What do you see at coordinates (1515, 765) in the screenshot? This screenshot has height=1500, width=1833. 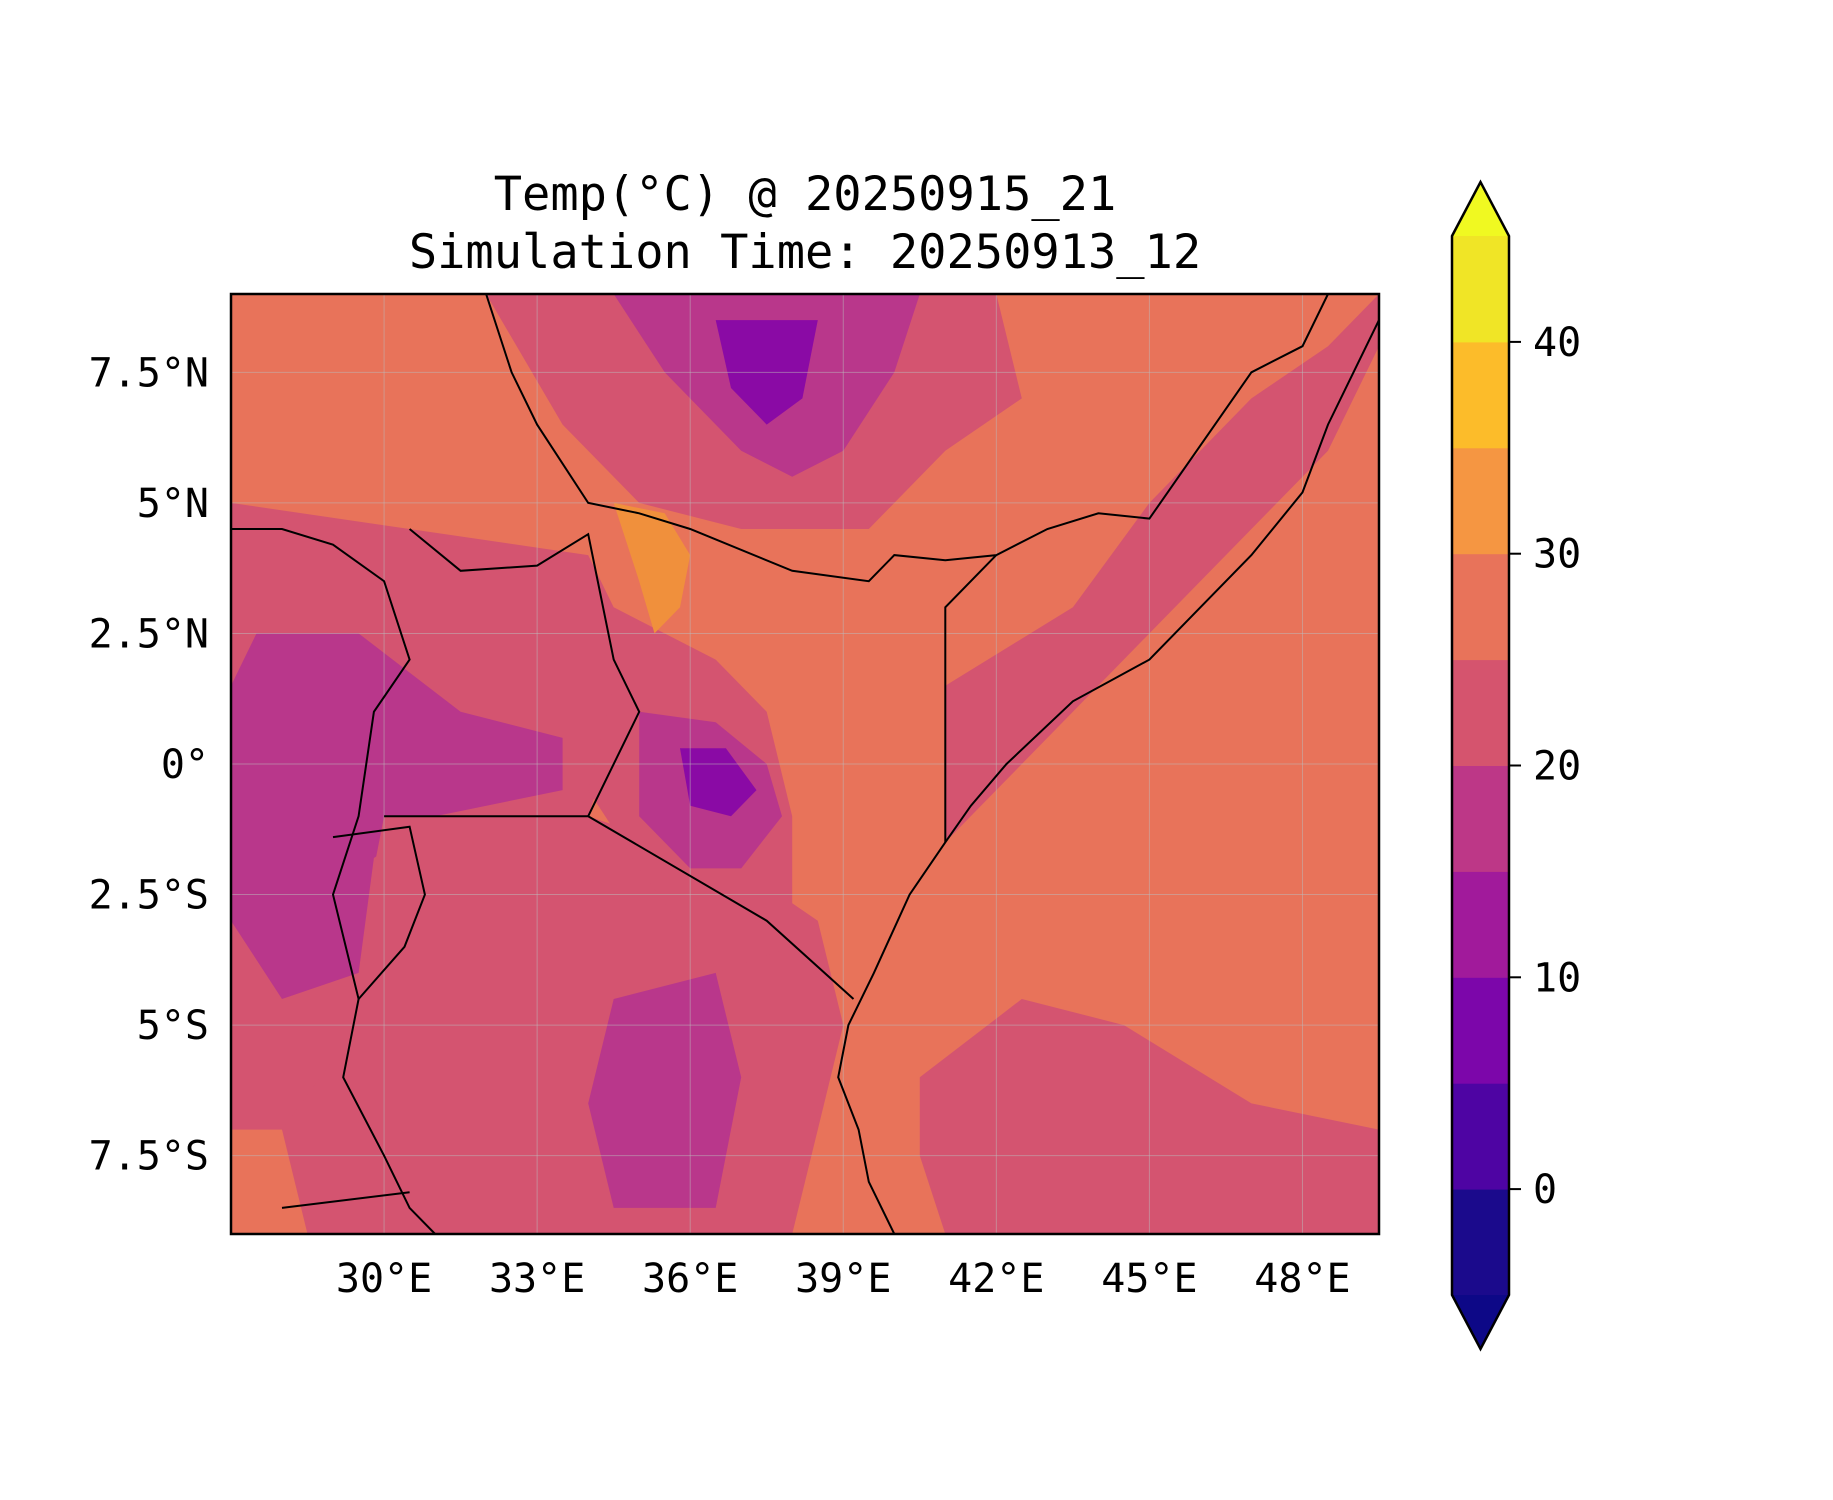 I see `colorbar: 0 10 20 30 40` at bounding box center [1515, 765].